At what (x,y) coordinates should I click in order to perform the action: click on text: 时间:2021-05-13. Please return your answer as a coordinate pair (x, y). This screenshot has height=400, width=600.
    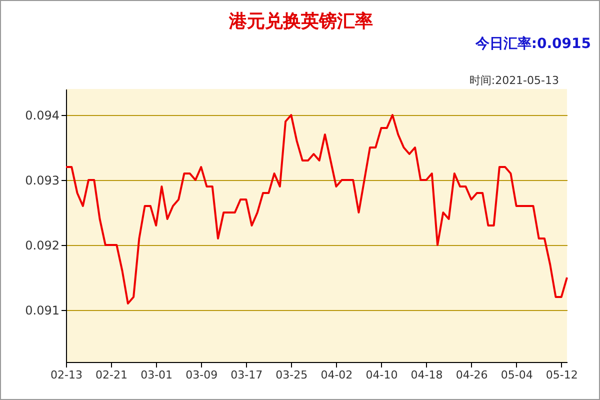
    Looking at the image, I should click on (514, 80).